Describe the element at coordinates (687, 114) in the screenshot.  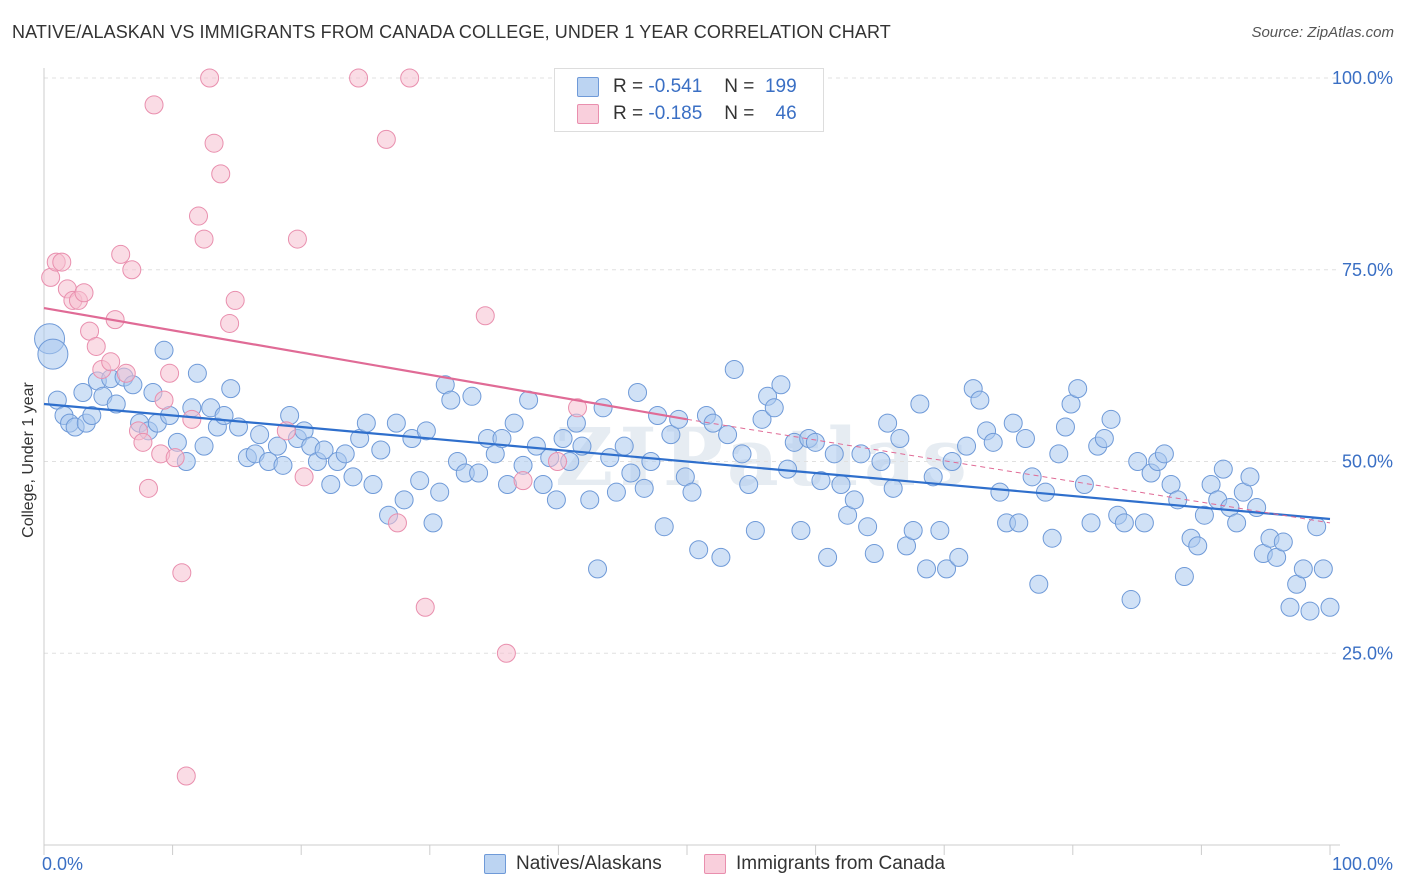
I see `legend-row-canada: R = -0.185 N = 46` at that location.